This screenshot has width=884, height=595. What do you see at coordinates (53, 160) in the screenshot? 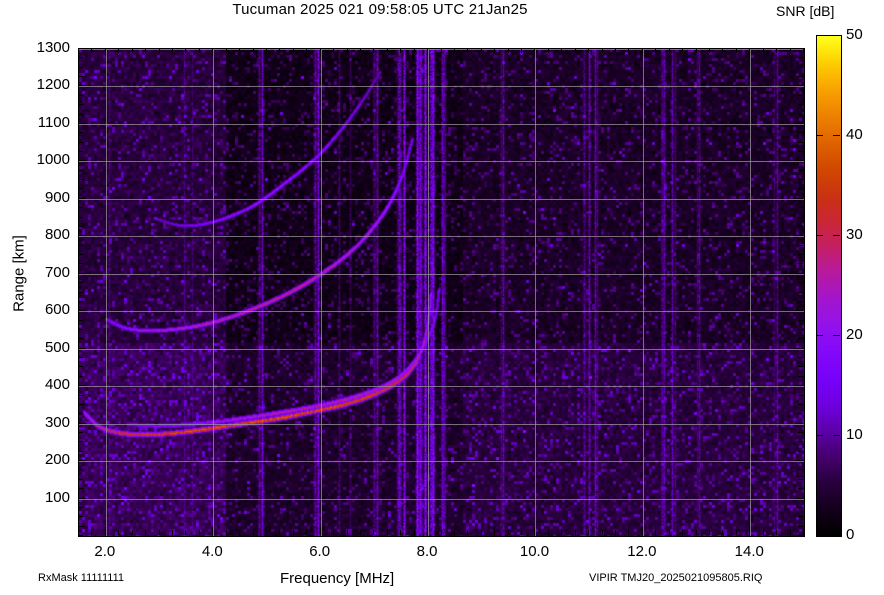
I see `y-tick-label: 1000` at bounding box center [53, 160].